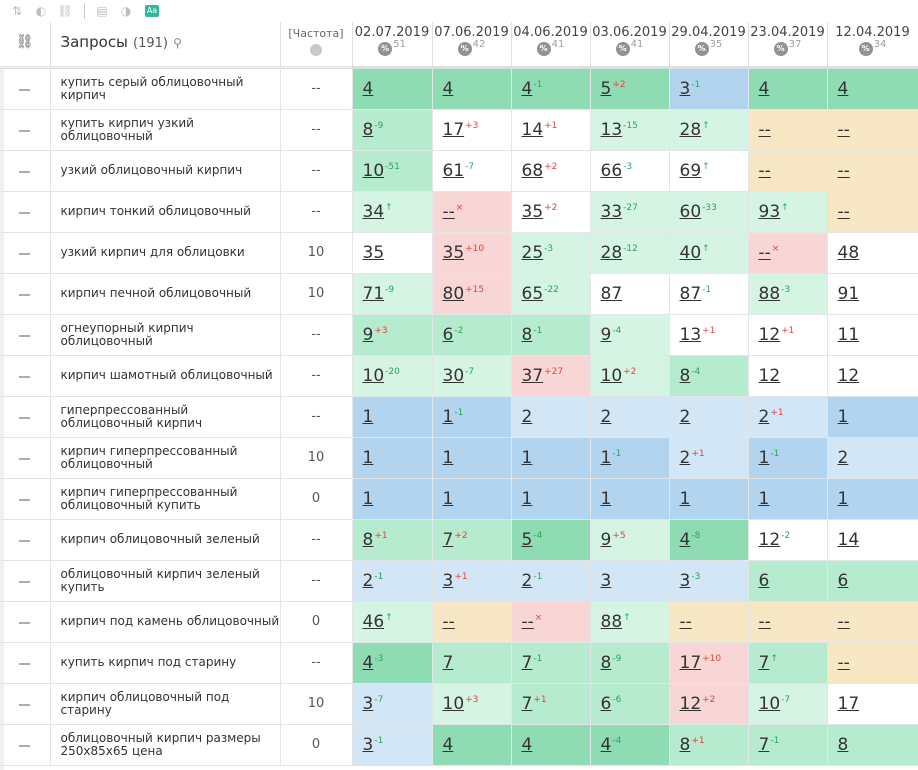 This screenshot has height=770, width=918. I want to click on position-cell: 69↑, so click(709, 171).